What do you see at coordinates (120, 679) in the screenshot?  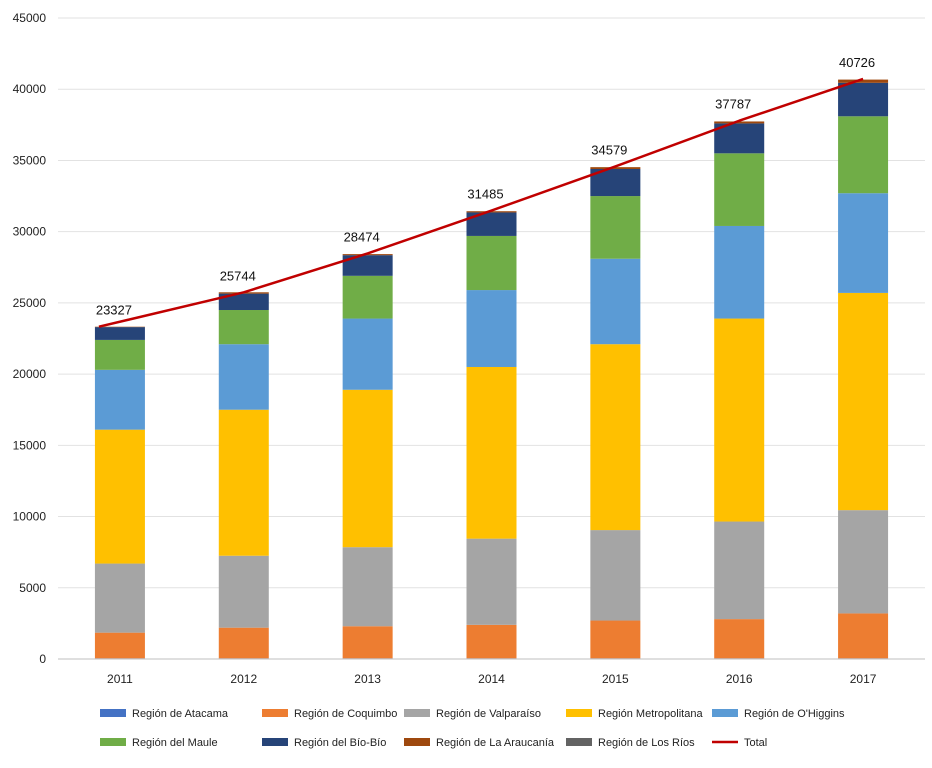 I see `x-tick-label-2011: 2011` at bounding box center [120, 679].